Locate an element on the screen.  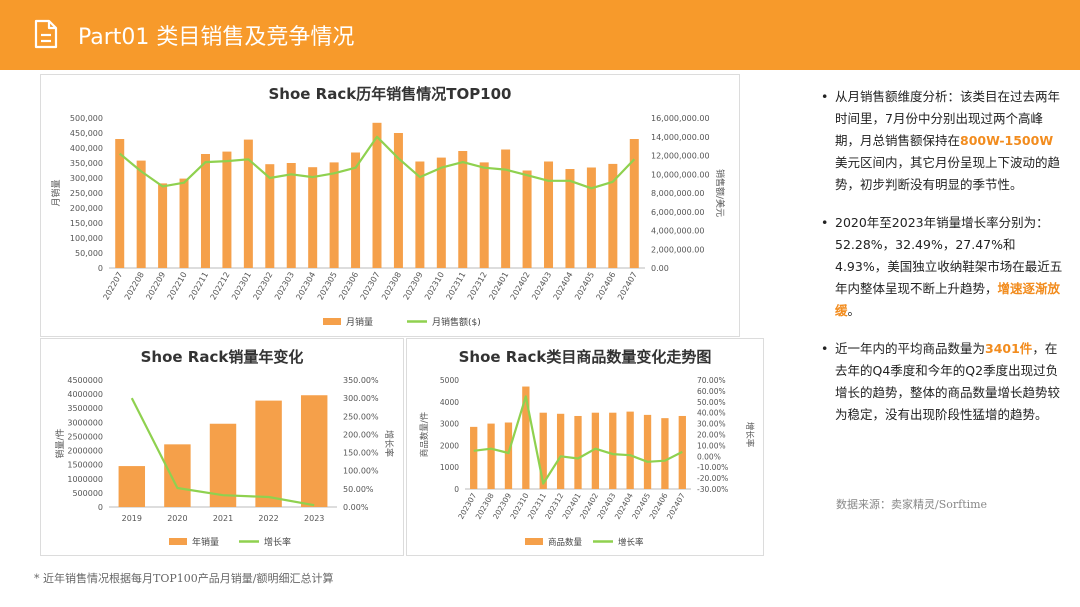
y2-tick-label: 0.00 is located at coordinates (660, 268).